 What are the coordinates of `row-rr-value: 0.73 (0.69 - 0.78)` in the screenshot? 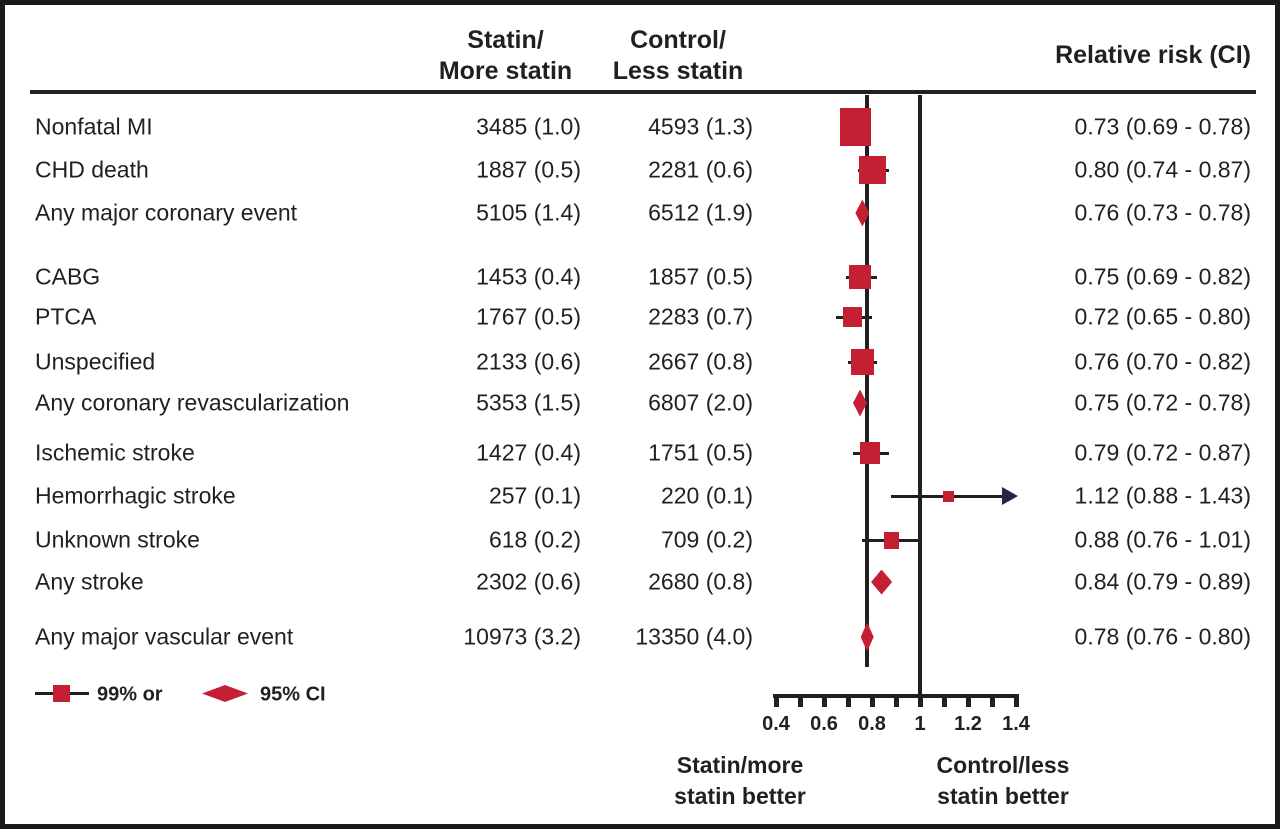 It's located at (1162, 126).